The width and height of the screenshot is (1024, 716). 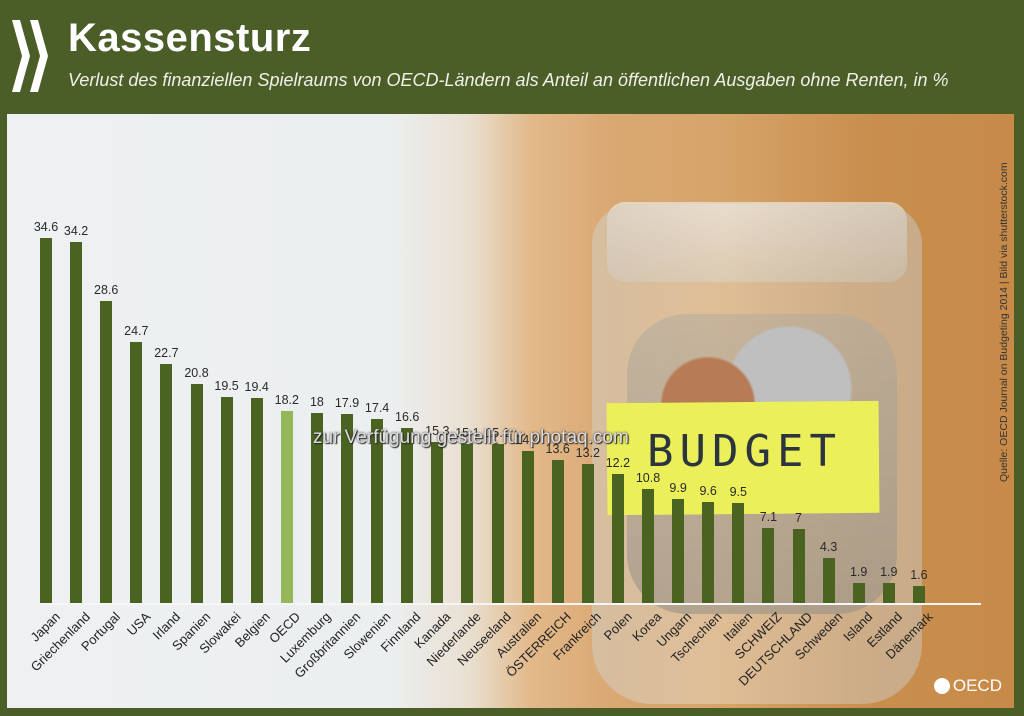 I want to click on value-label: 7.1, so click(x=768, y=517).